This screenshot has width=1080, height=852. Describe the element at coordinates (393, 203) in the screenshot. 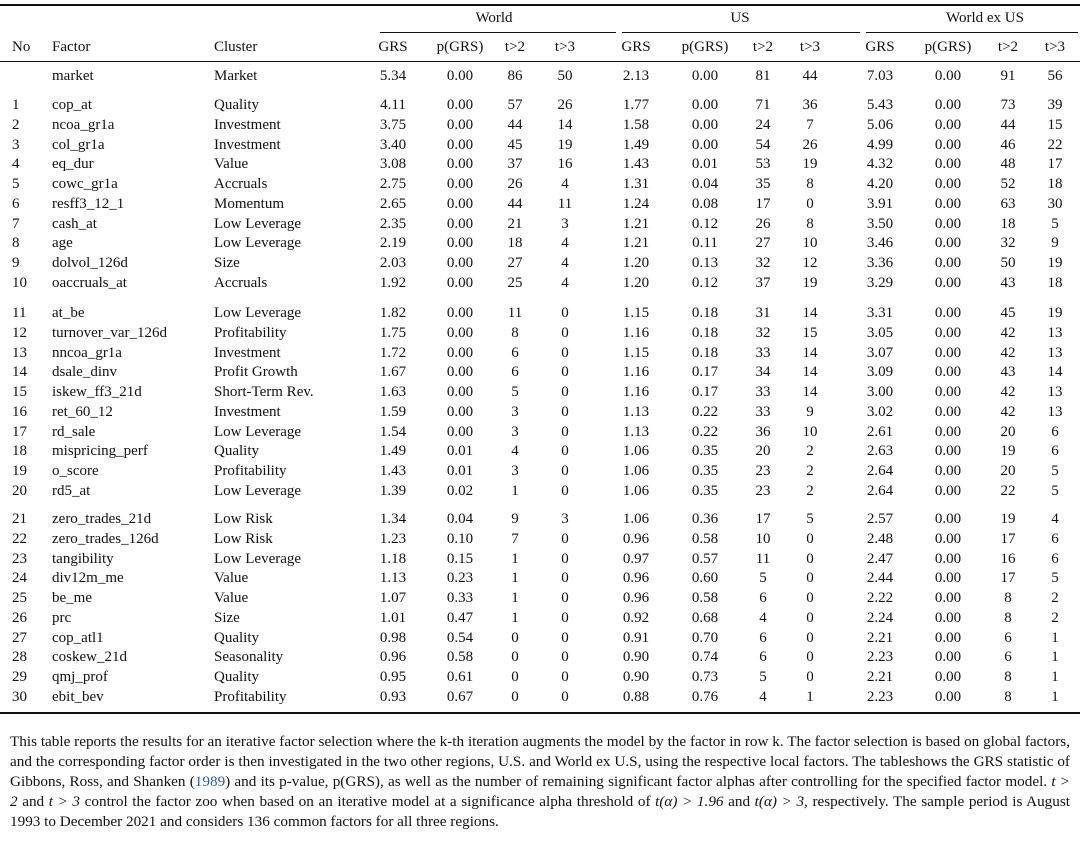

I see `table-cell: 2.65` at that location.